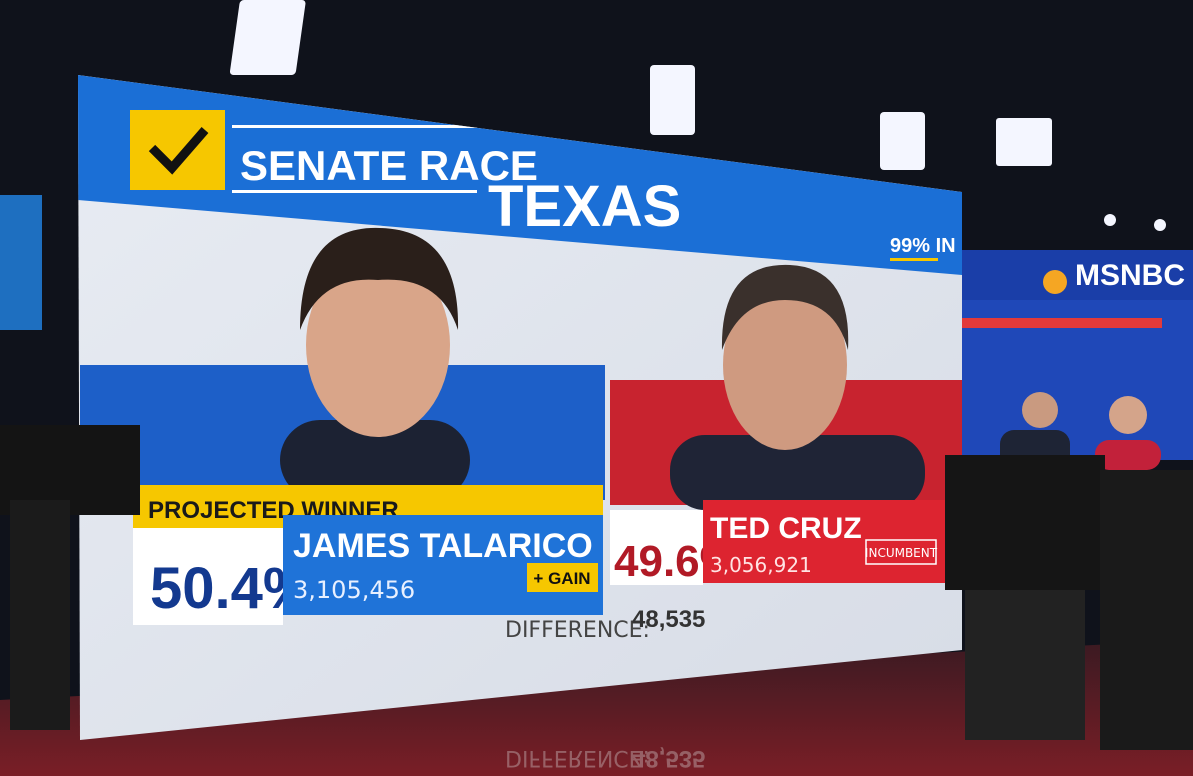  I want to click on difference-label: DIFFERENCE:, so click(577, 630).